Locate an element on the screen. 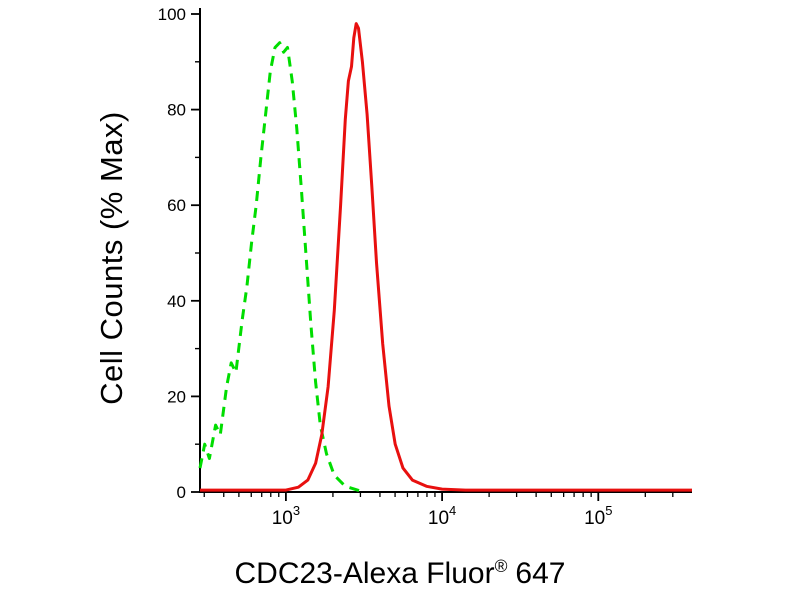  y-tick-label: 0 is located at coordinates (181, 492).